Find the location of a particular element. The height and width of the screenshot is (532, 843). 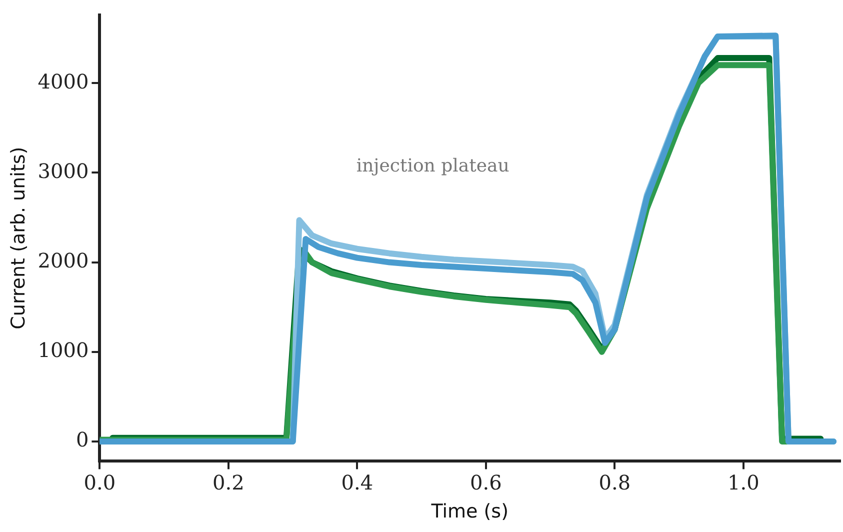

x-axis-title: Time (s) is located at coordinates (469, 511).